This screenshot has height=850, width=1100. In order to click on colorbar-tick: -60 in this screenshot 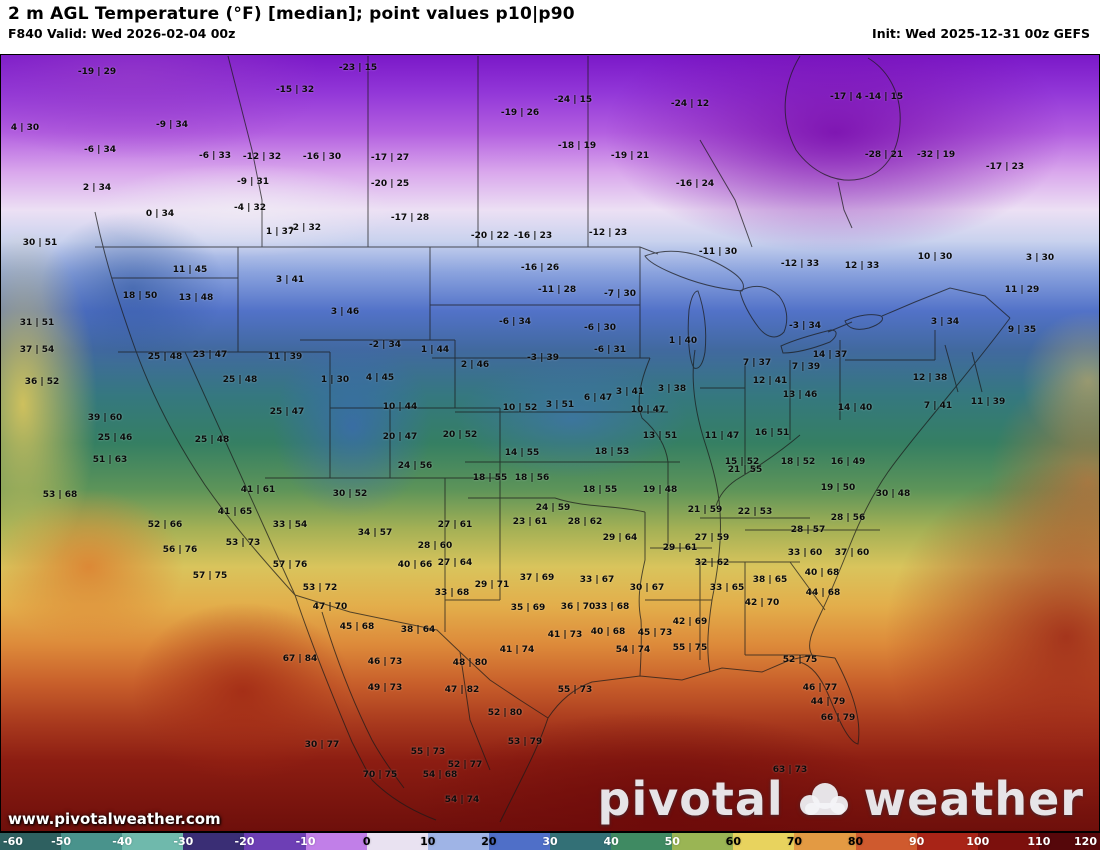, I will do `click(13, 841)`.